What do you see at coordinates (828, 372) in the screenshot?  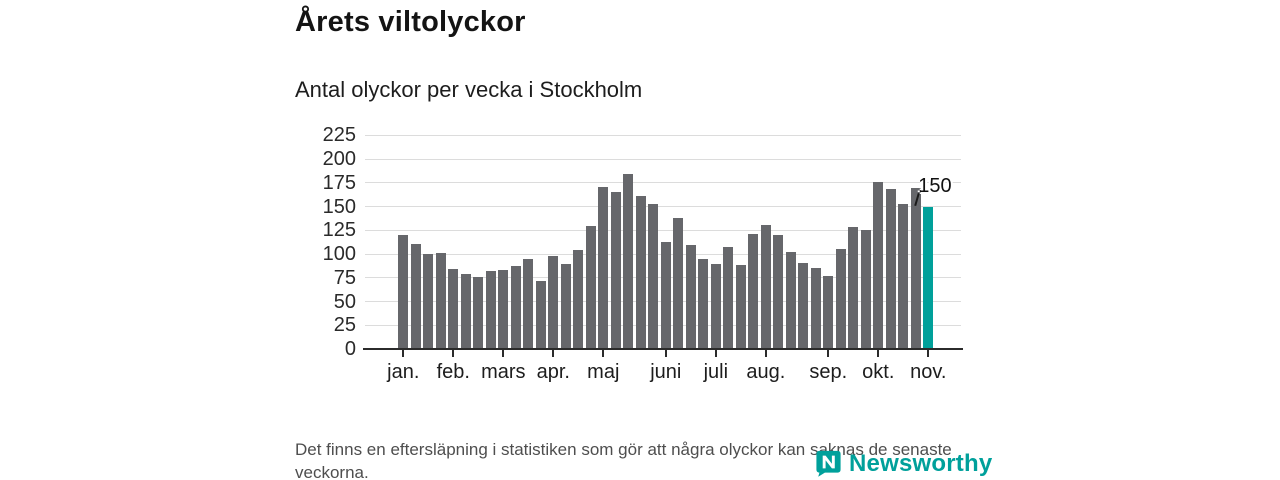 I see `month-label: sep.` at bounding box center [828, 372].